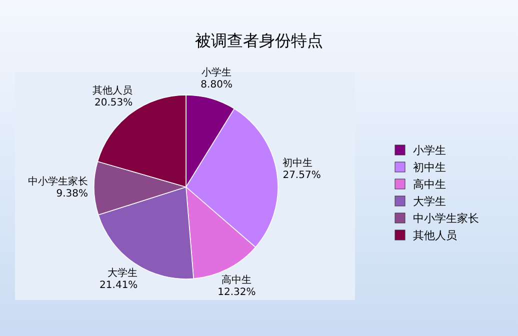  I want to click on data-label: 21.41%, so click(119, 286).